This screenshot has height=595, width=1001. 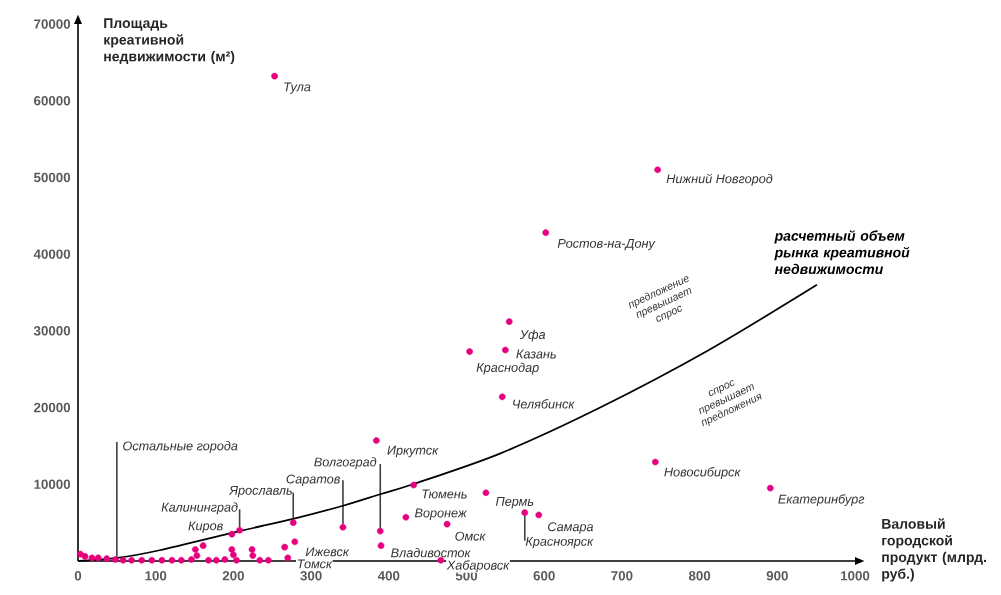 I want to click on y-tick-label: 40000, so click(x=52, y=254).